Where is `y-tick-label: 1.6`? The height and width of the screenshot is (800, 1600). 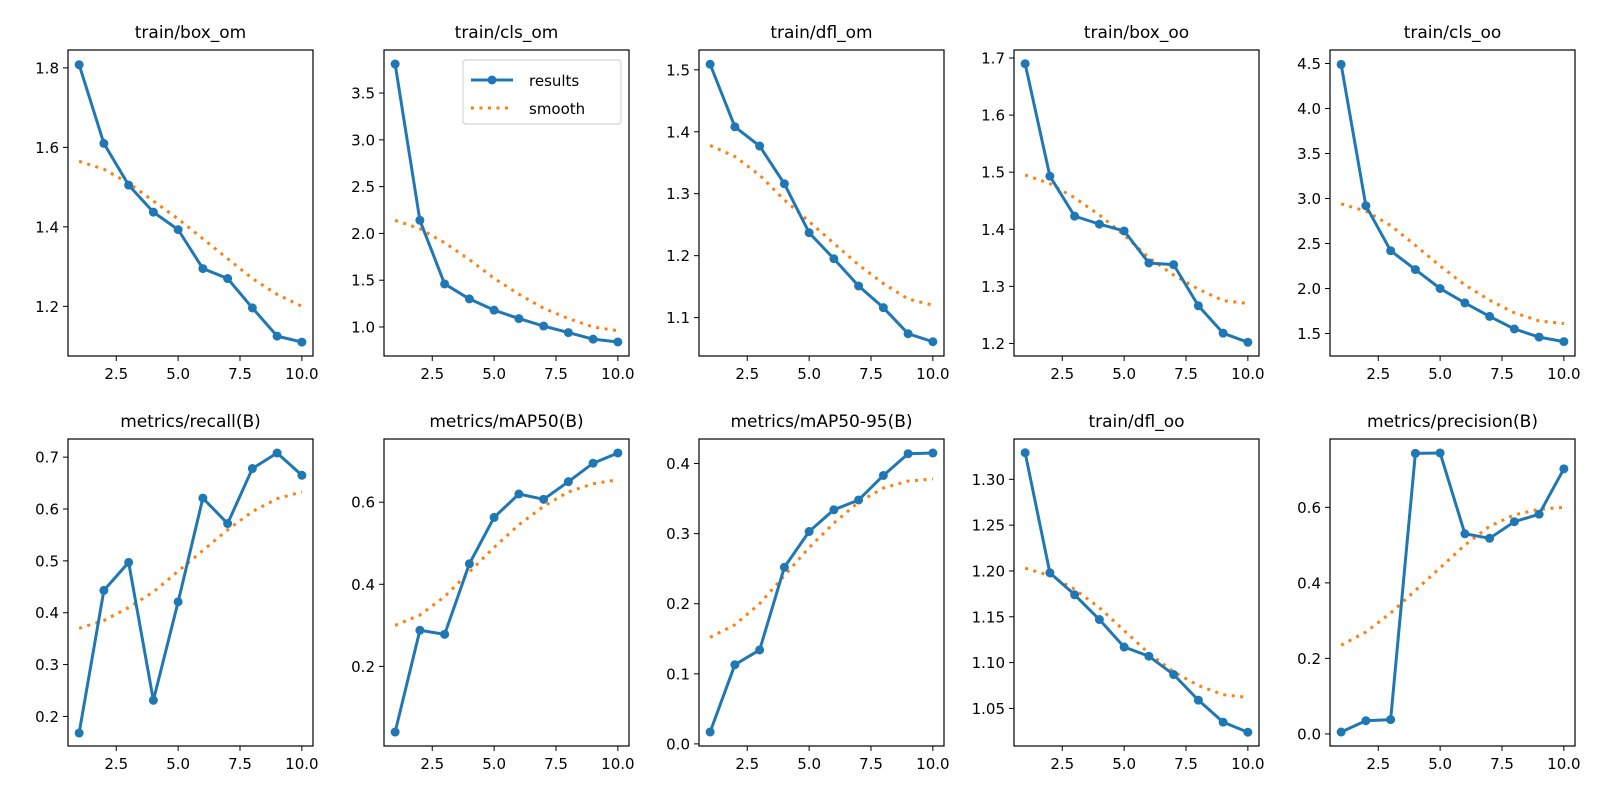 y-tick-label: 1.6 is located at coordinates (993, 116).